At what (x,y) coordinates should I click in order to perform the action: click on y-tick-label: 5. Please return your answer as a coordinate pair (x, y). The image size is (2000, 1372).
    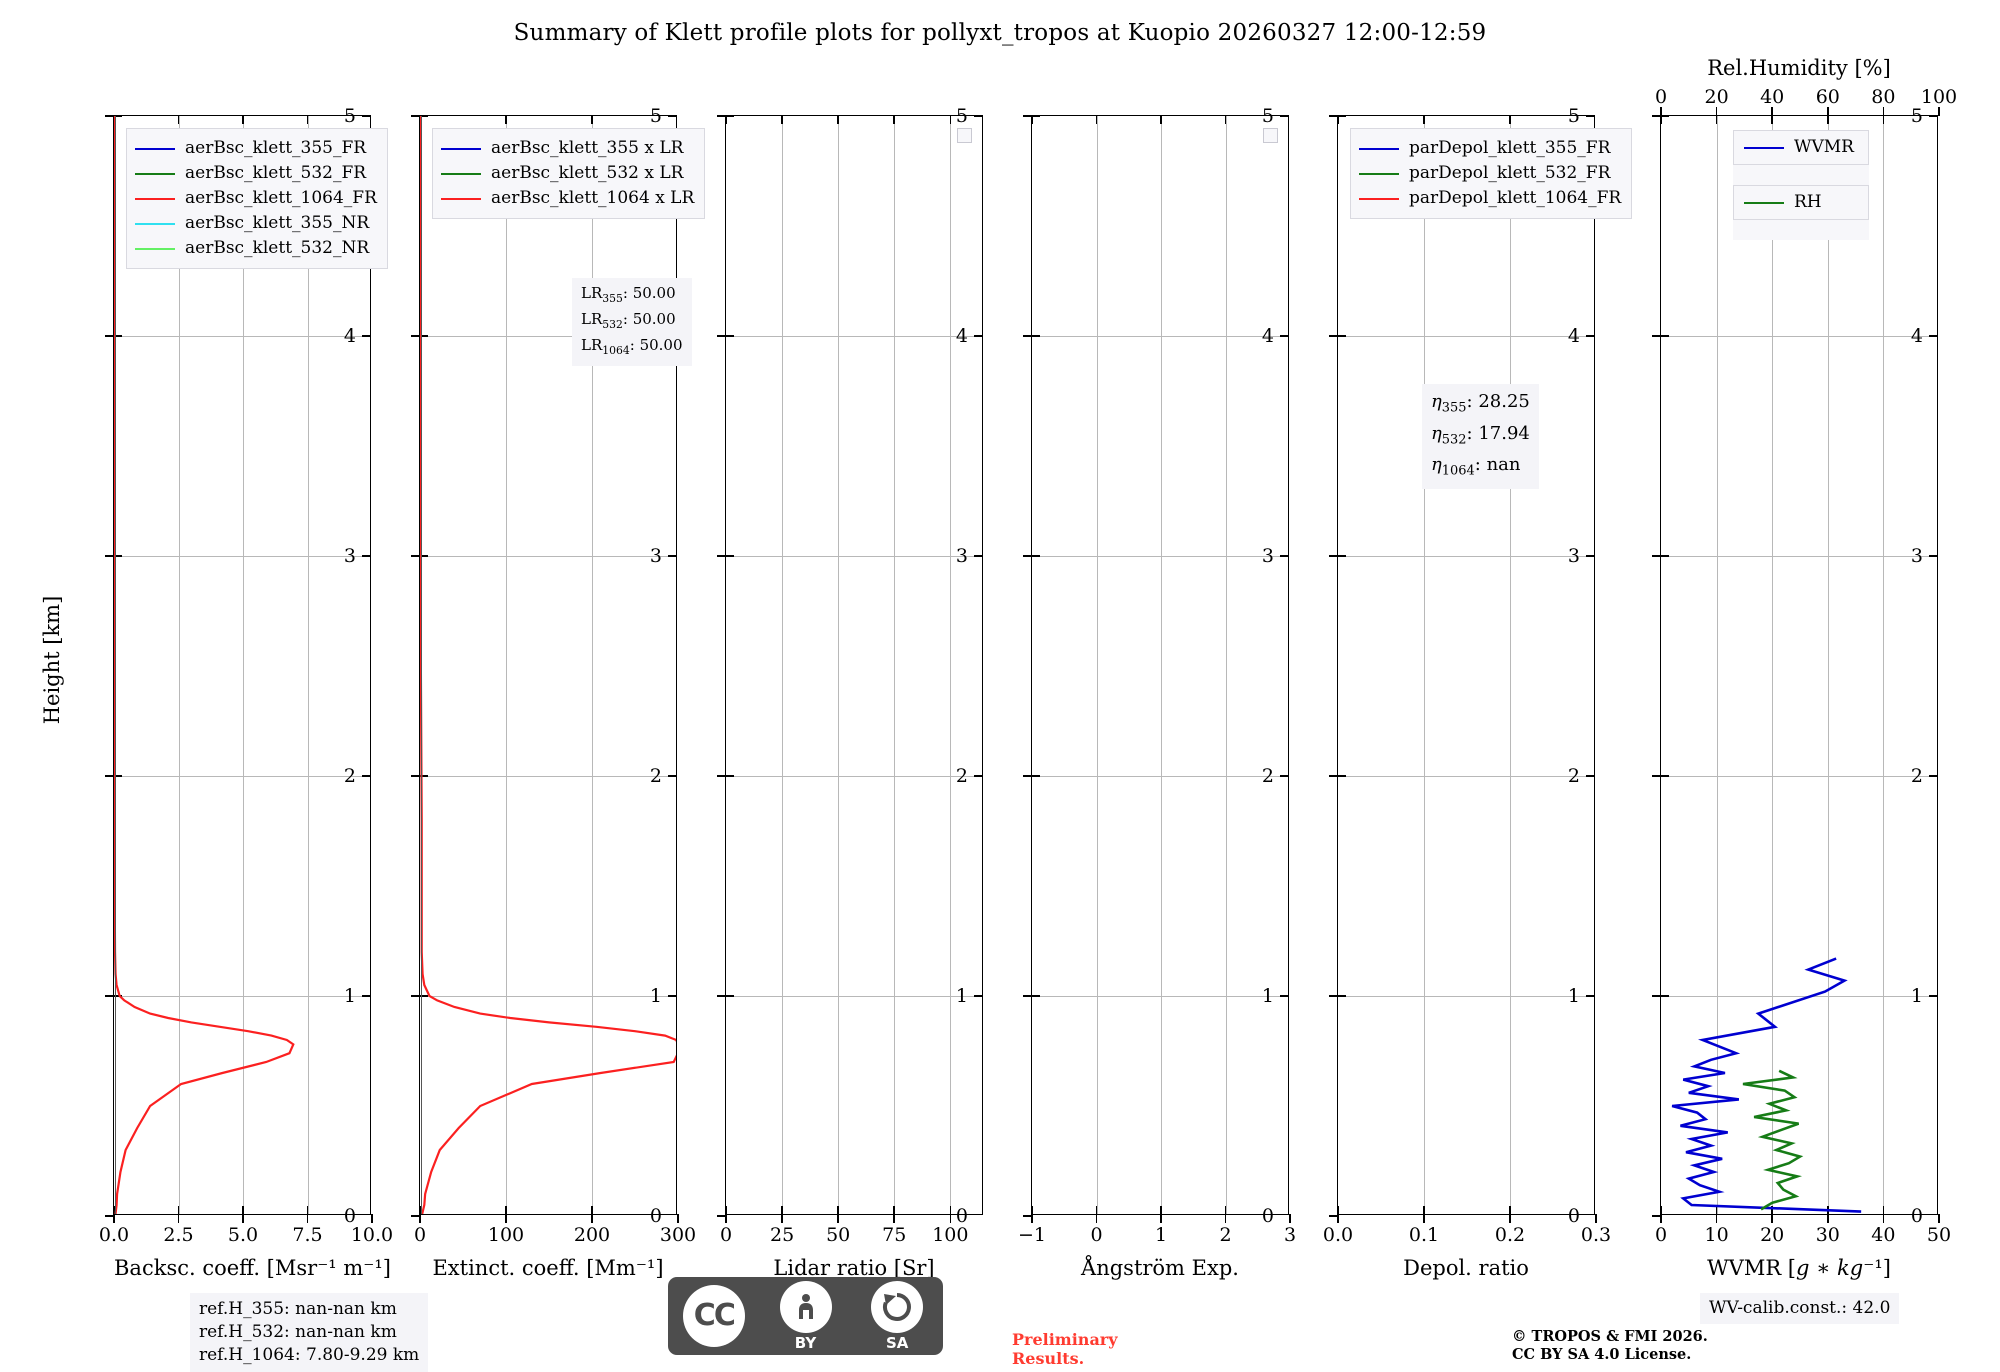
    Looking at the image, I should click on (349, 116).